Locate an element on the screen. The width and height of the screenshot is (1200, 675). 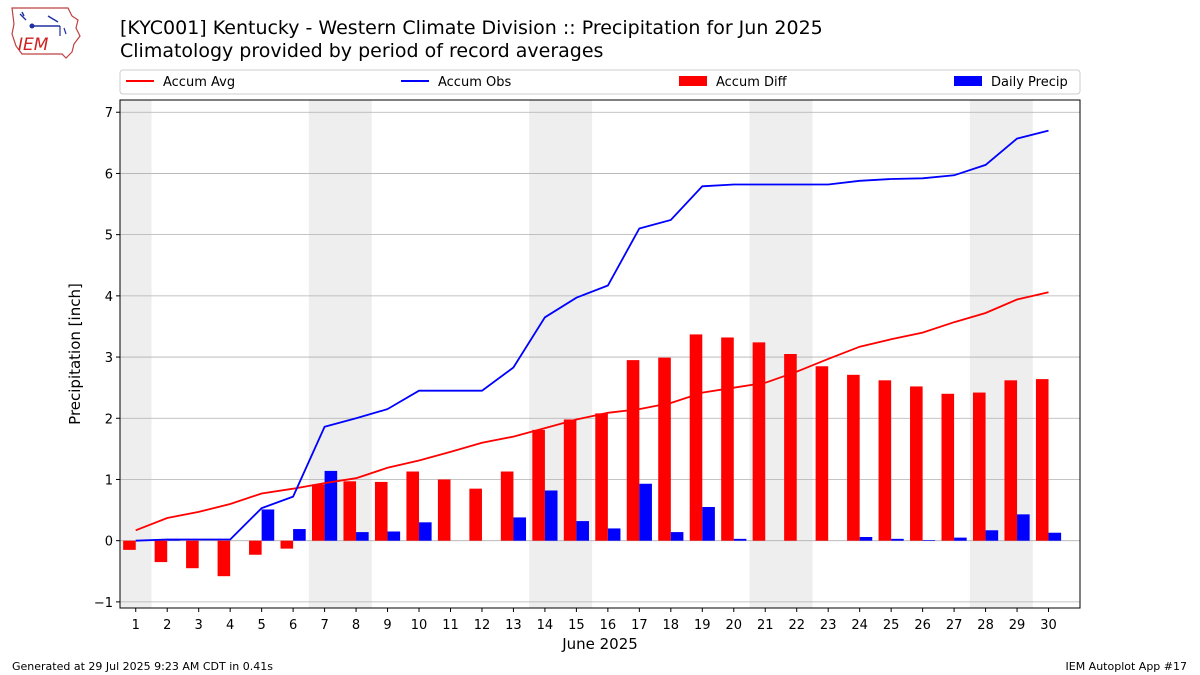
xtick-label-19: 19 is located at coordinates (702, 625).